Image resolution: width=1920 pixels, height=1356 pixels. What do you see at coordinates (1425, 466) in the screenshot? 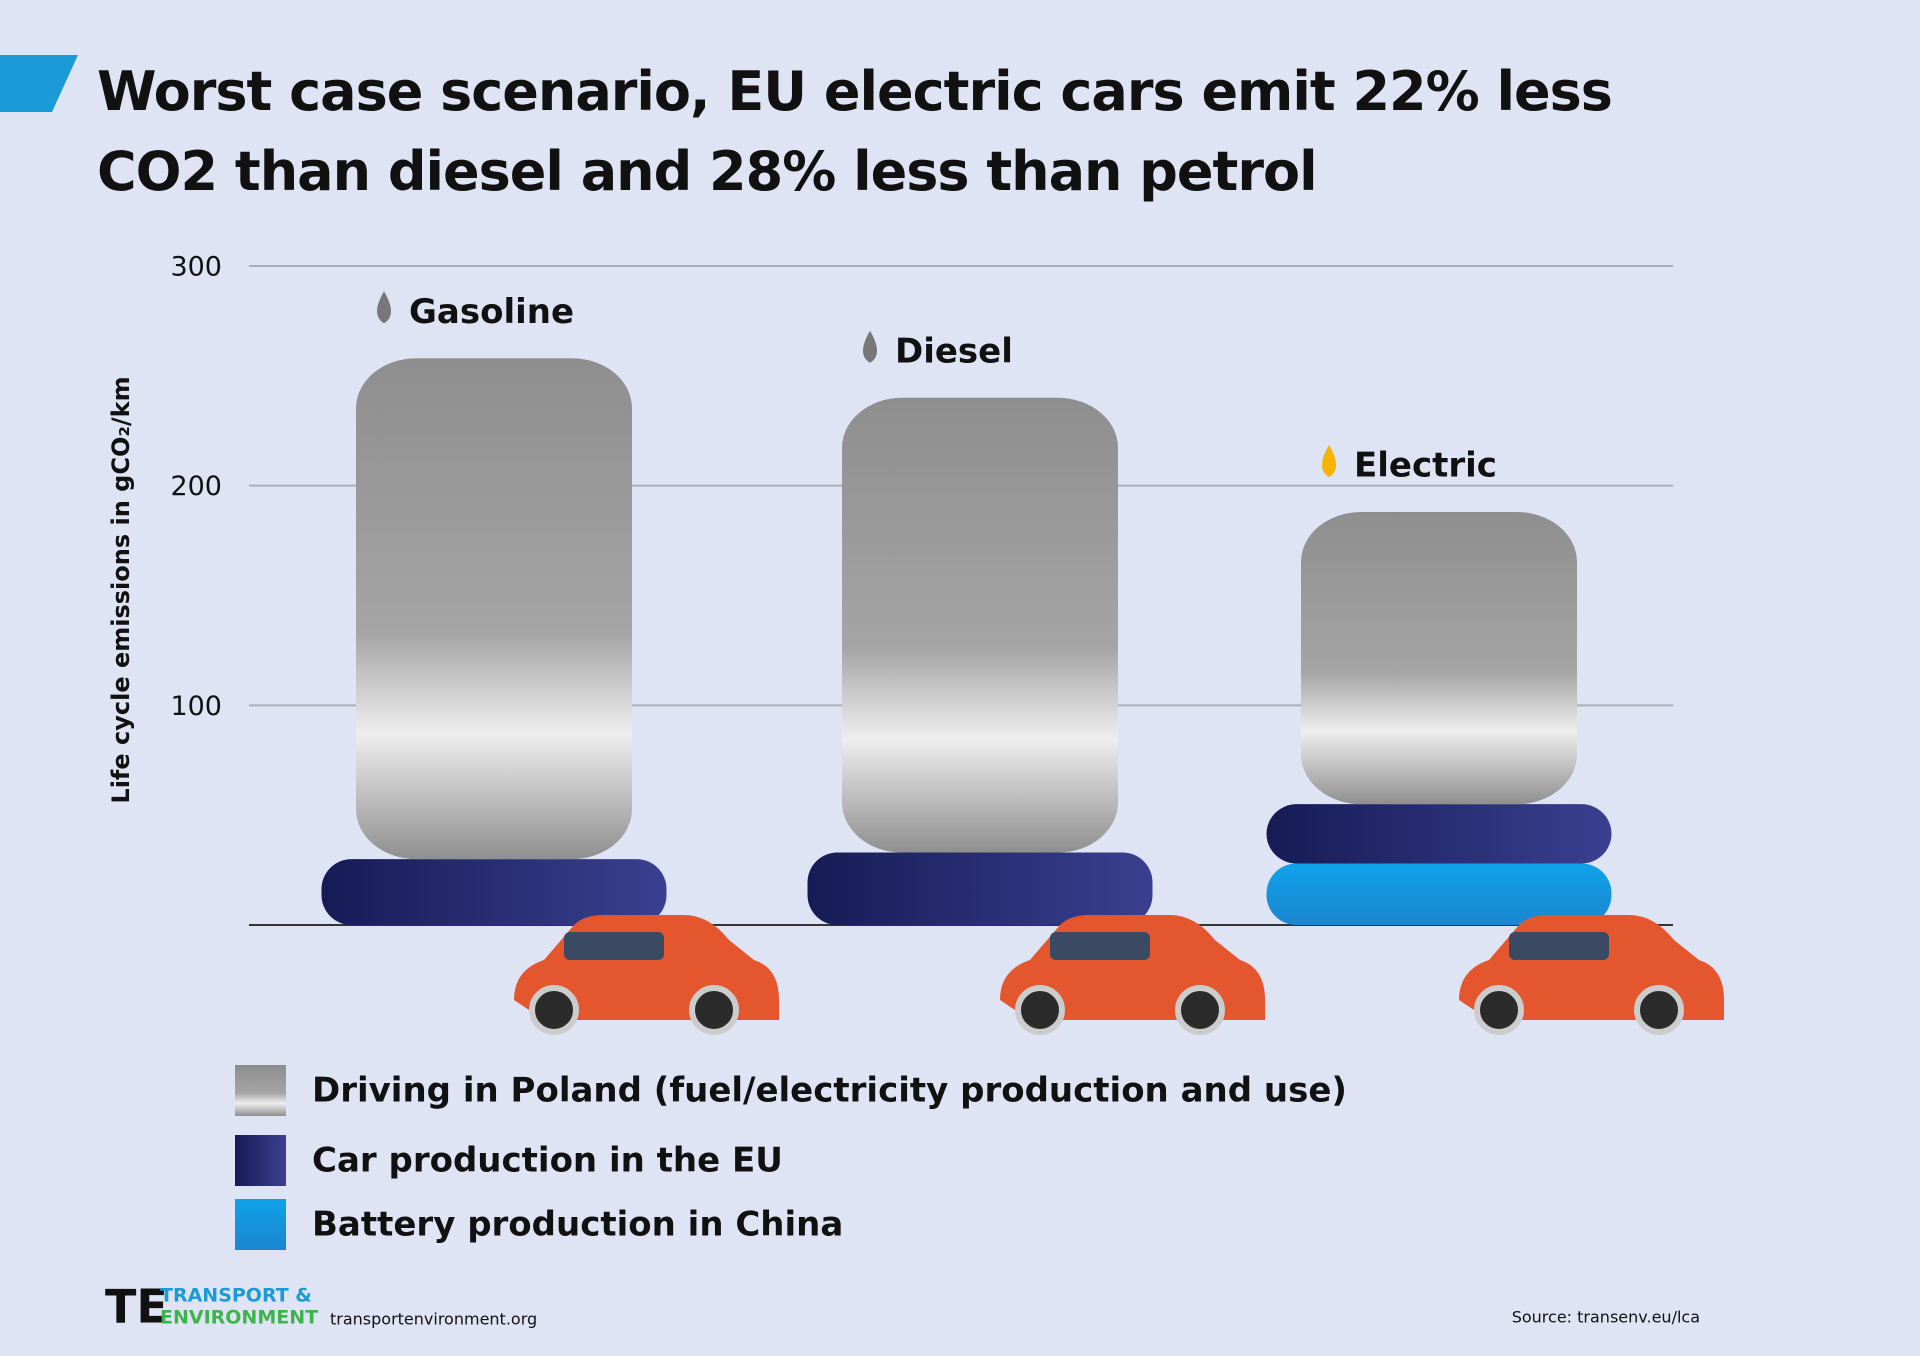
I see `category-label: Electric` at bounding box center [1425, 466].